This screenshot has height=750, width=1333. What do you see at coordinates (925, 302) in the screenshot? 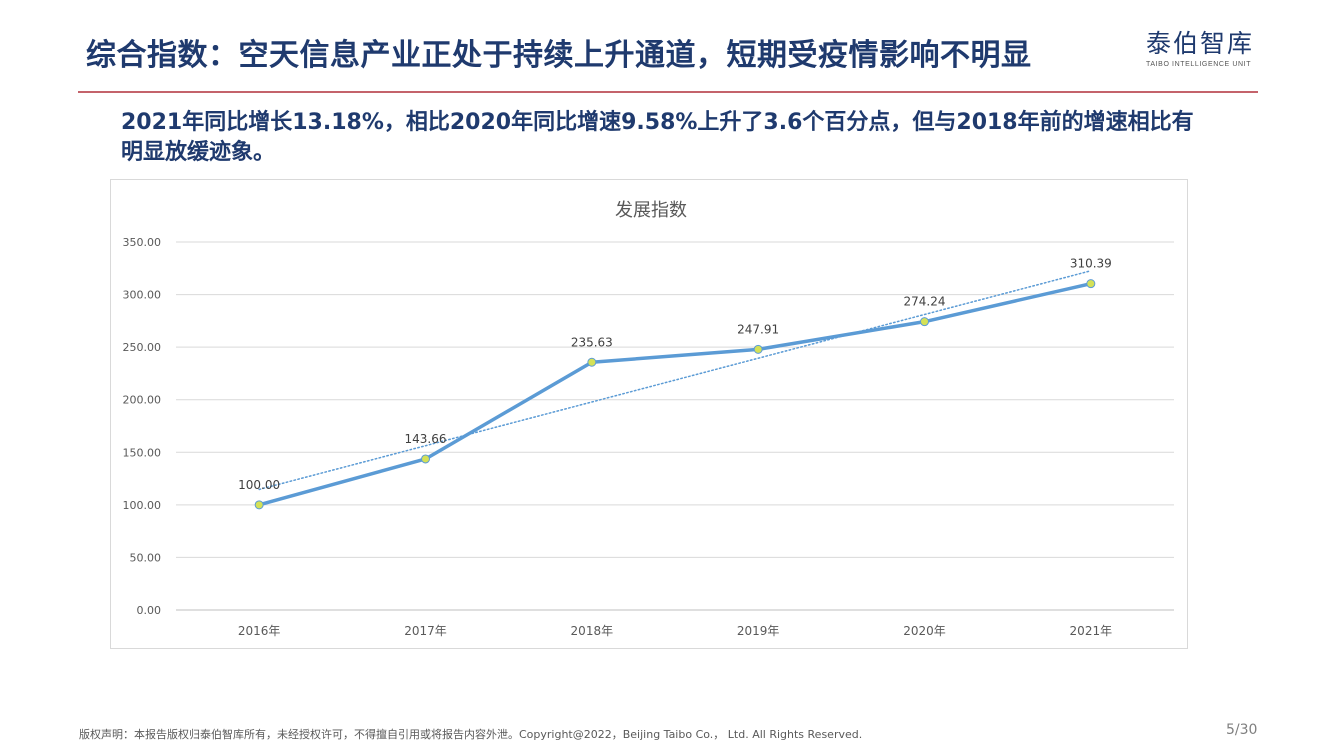
I see `data-label: 274.24` at bounding box center [925, 302].